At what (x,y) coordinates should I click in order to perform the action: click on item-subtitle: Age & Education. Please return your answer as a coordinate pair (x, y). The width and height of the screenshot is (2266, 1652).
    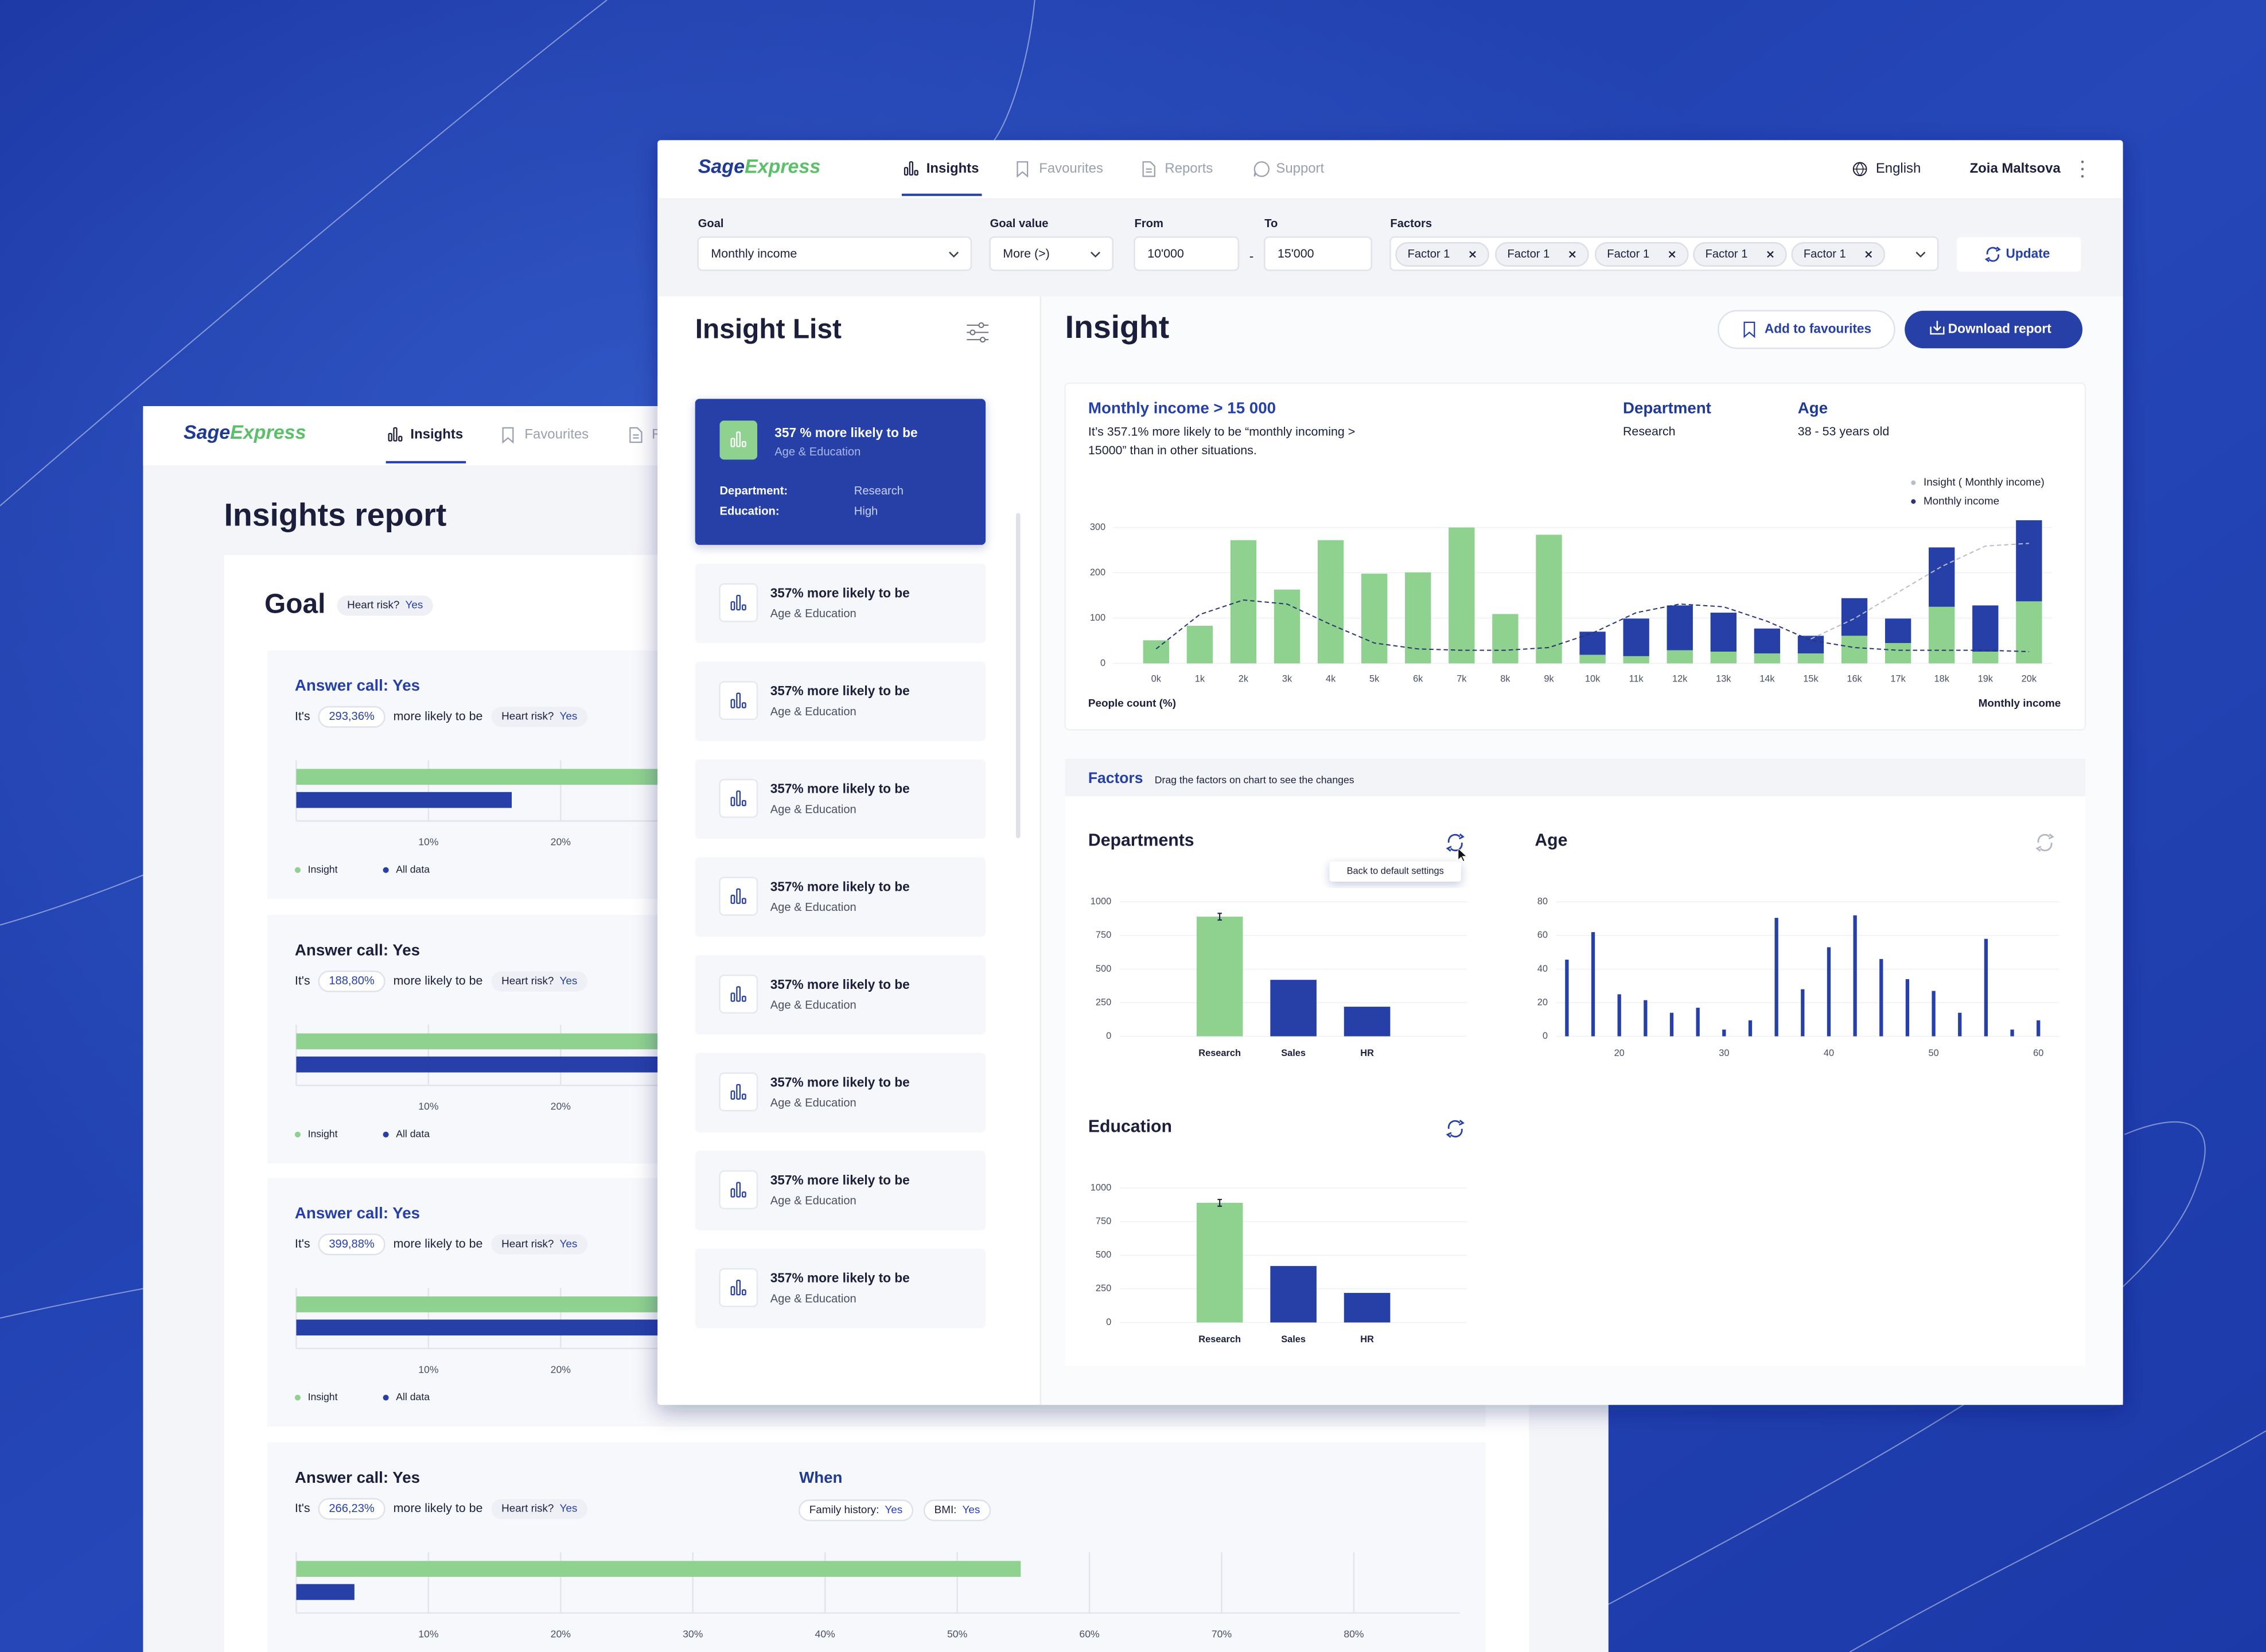
    Looking at the image, I should click on (813, 1201).